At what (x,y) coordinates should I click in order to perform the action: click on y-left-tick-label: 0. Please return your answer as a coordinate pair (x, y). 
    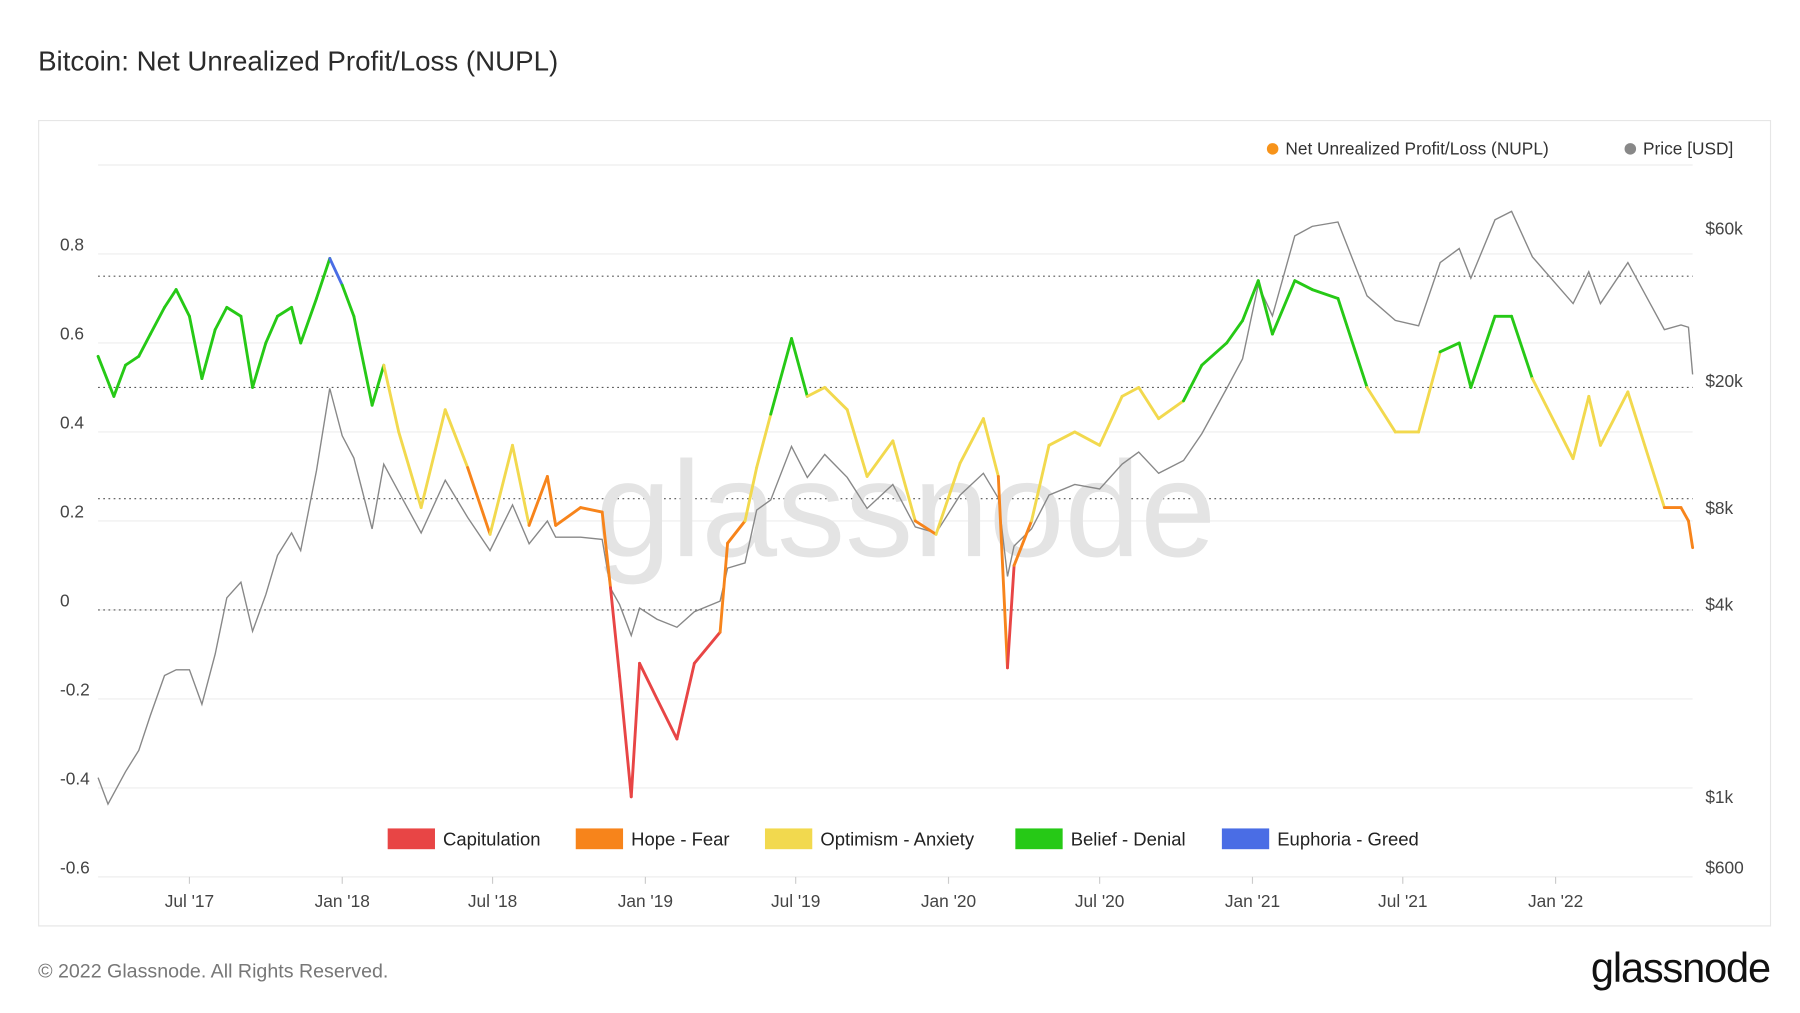
    Looking at the image, I should click on (65, 600).